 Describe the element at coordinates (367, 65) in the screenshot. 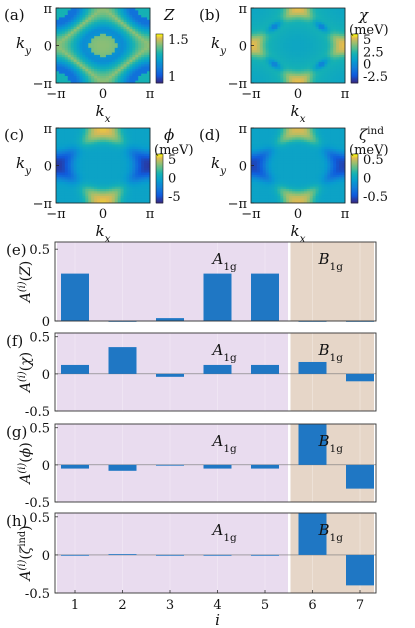

I see `colorbar-tick-label: 0` at that location.